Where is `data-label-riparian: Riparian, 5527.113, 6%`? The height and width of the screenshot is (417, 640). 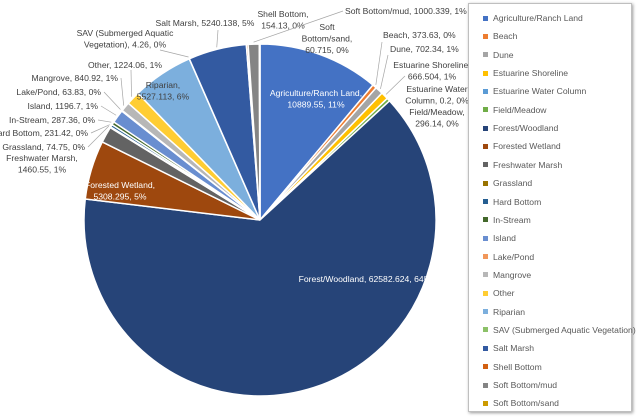 data-label-riparian: Riparian, 5527.113, 6% is located at coordinates (163, 91).